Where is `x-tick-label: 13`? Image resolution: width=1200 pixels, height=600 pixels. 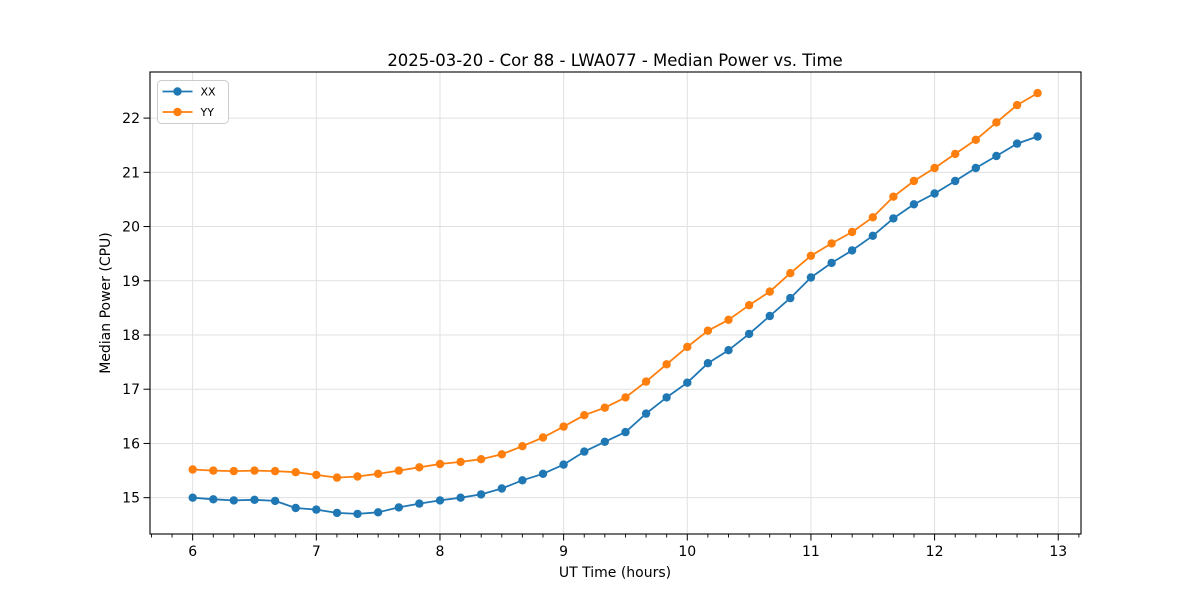
x-tick-label: 13 is located at coordinates (1058, 552).